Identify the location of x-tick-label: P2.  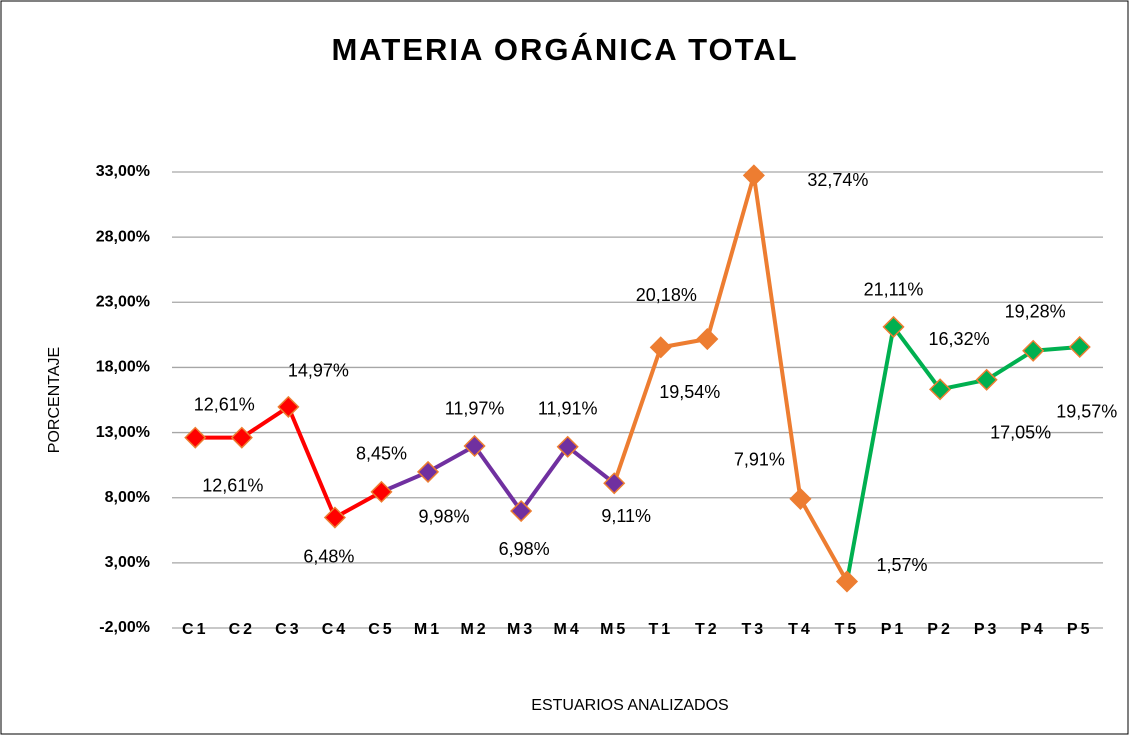
(940, 629).